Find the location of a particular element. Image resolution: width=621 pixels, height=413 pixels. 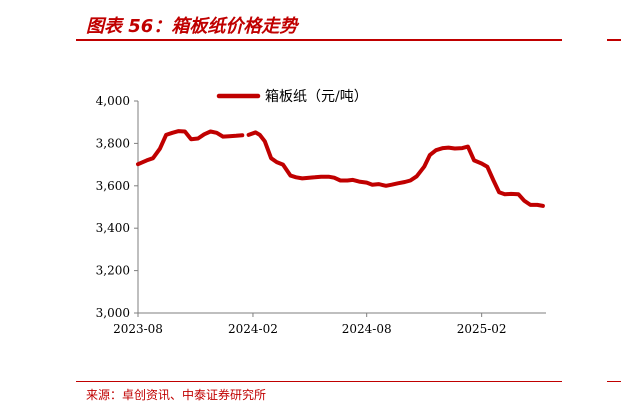

x-ticks: 2023-08 2024-02 2024-08 2025-02 is located at coordinates (310, 324).